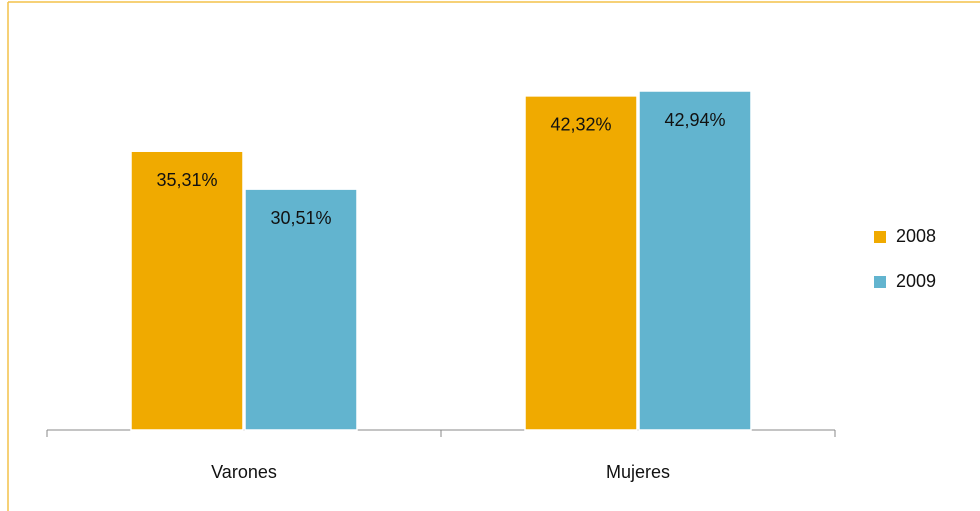  Describe the element at coordinates (916, 236) in the screenshot. I see `legend-label: 2008` at that location.